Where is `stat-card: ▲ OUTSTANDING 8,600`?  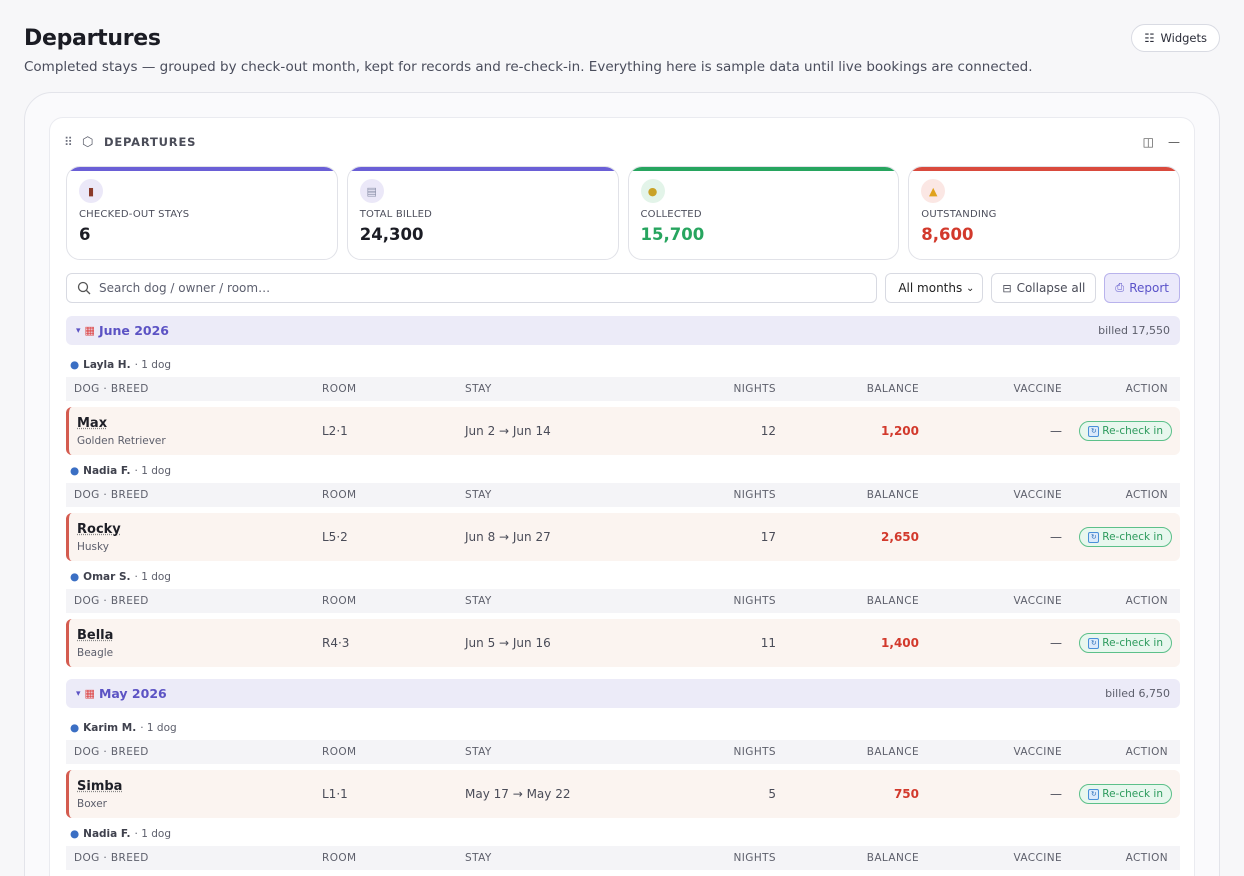 stat-card: ▲ OUTSTANDING 8,600 is located at coordinates (1044, 213).